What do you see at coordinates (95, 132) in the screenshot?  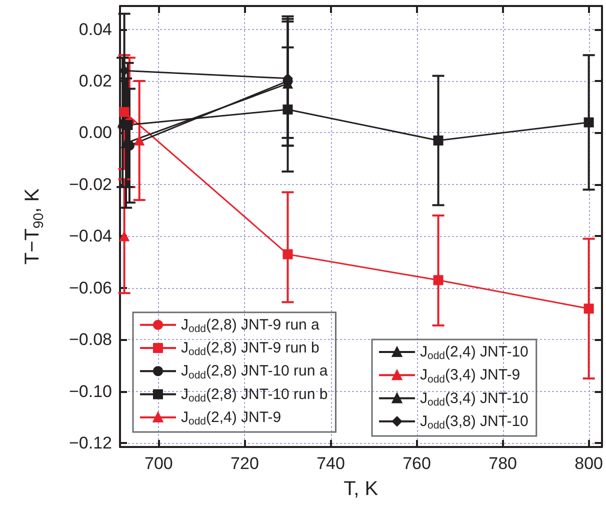 I see `y-tick-label: 0.00` at bounding box center [95, 132].